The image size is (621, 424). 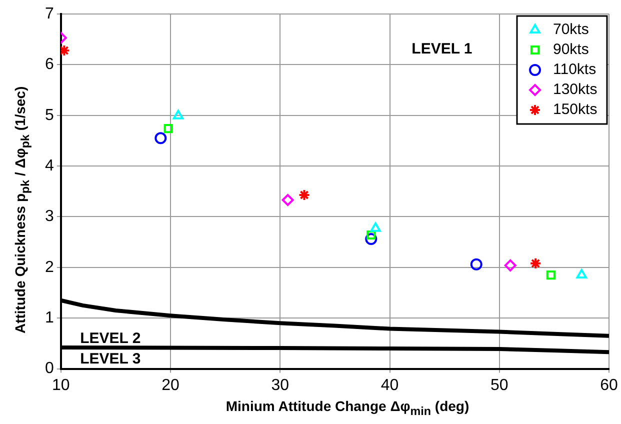 What do you see at coordinates (389, 385) in the screenshot?
I see `x-tick-label: 40` at bounding box center [389, 385].